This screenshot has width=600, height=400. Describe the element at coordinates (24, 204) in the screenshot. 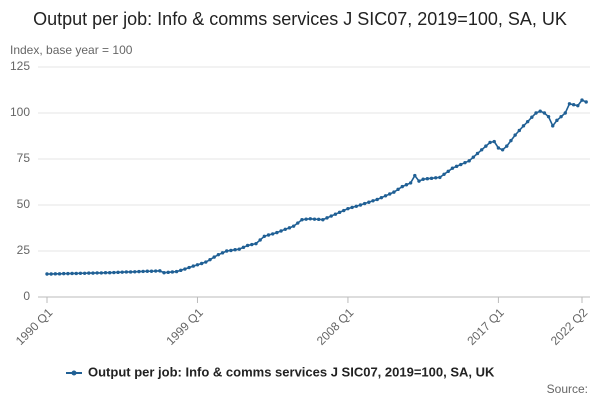

I see `y-tick-label: 50` at that location.